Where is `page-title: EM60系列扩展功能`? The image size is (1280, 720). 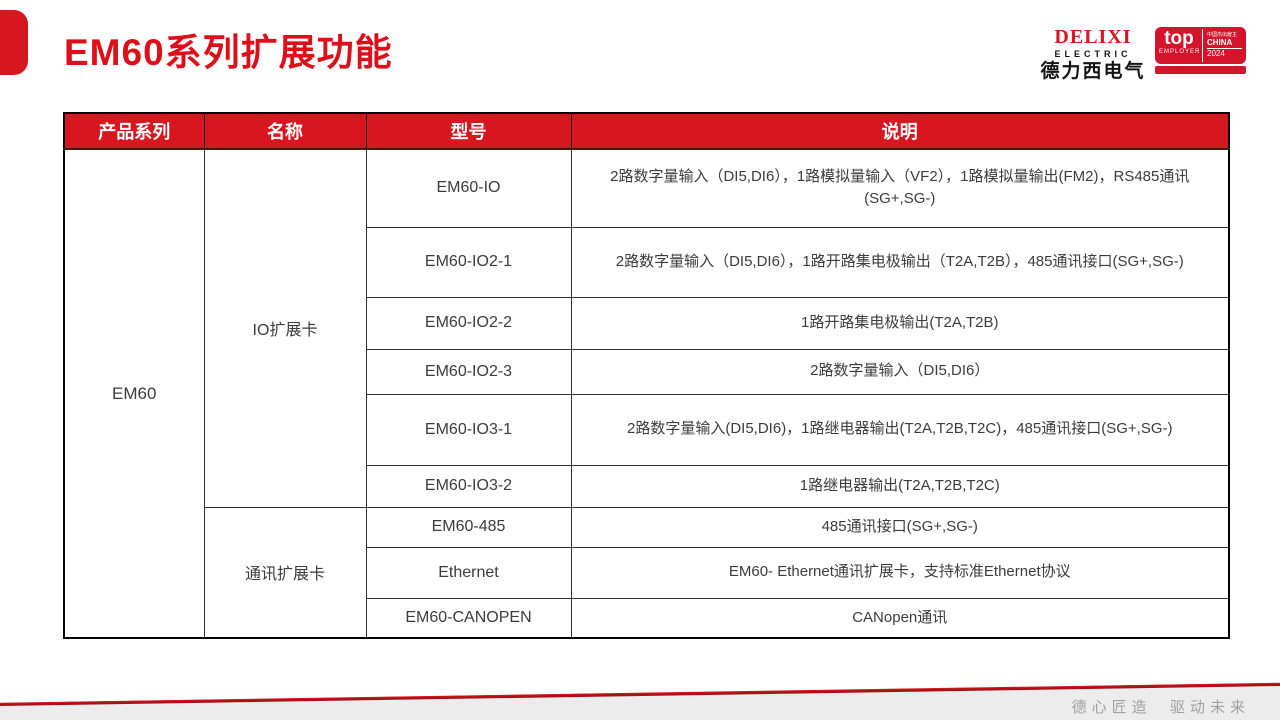
page-title: EM60系列扩展功能 is located at coordinates (228, 52).